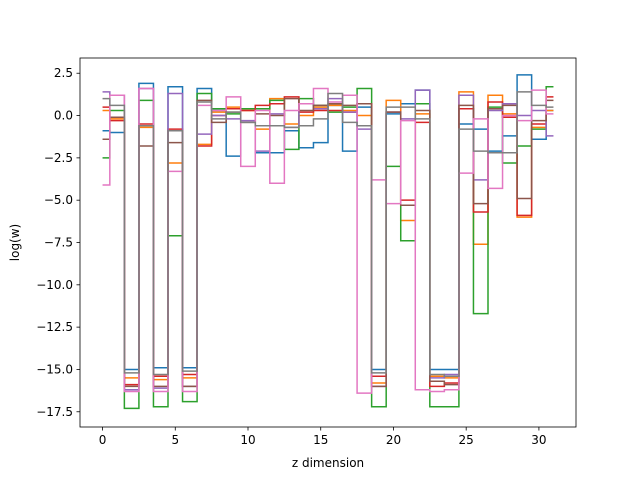 The width and height of the screenshot is (640, 480). Describe the element at coordinates (320, 440) in the screenshot. I see `x-tick-label: 15` at that location.